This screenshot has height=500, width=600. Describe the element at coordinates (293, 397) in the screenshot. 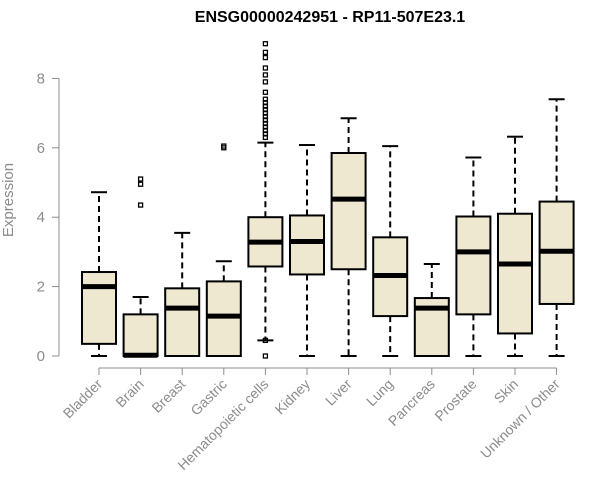

I see `x-tick-label: Kidney` at that location.